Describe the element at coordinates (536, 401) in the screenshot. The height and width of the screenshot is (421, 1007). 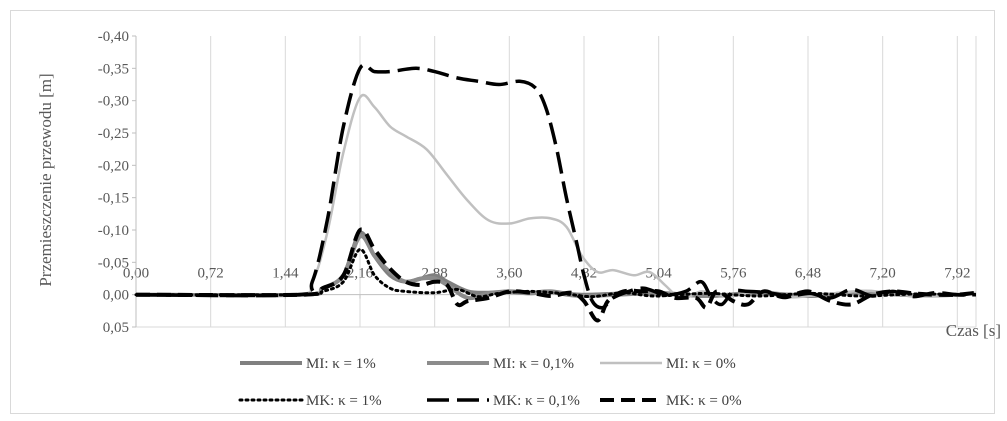
I see `legend-label-5: MK: κ = 0,1%` at that location.